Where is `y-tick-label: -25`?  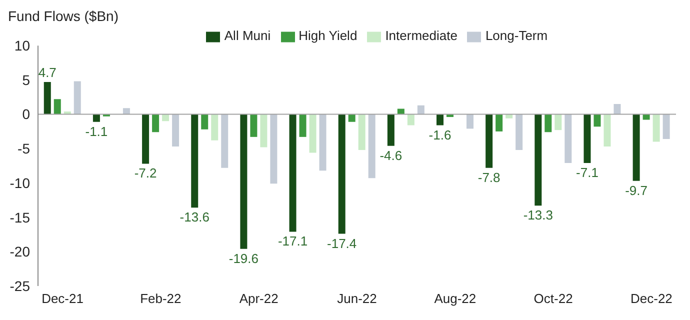
y-tick-label: -25 is located at coordinates (20, 286).